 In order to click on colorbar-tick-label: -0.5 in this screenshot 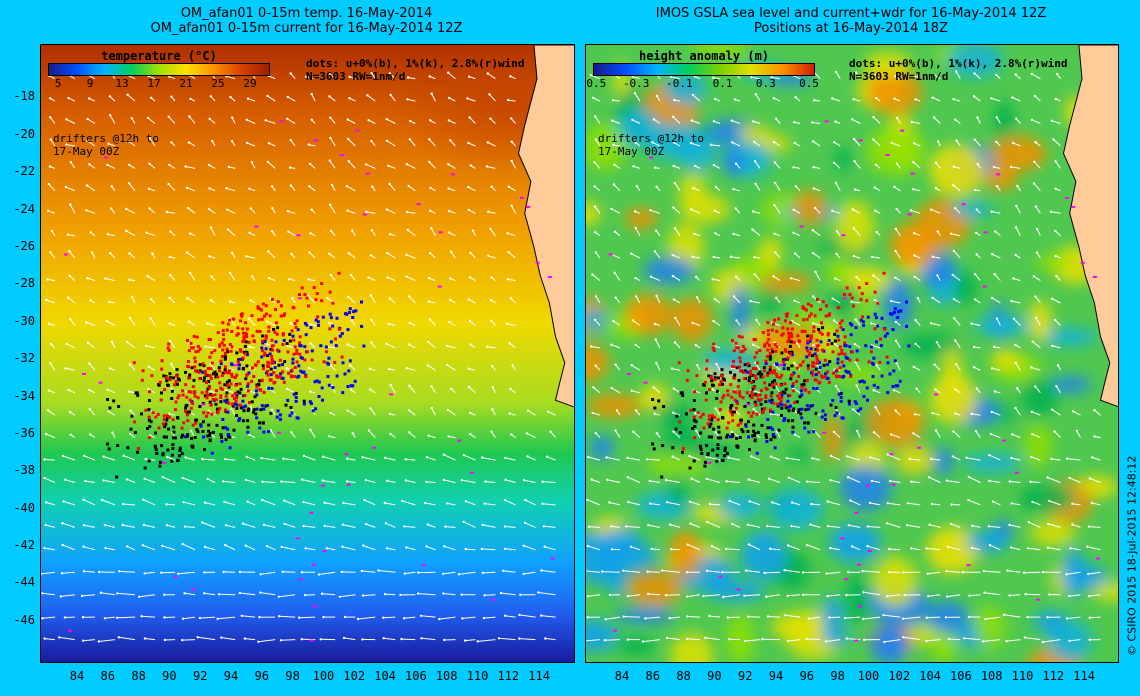, I will do `click(596, 83)`.